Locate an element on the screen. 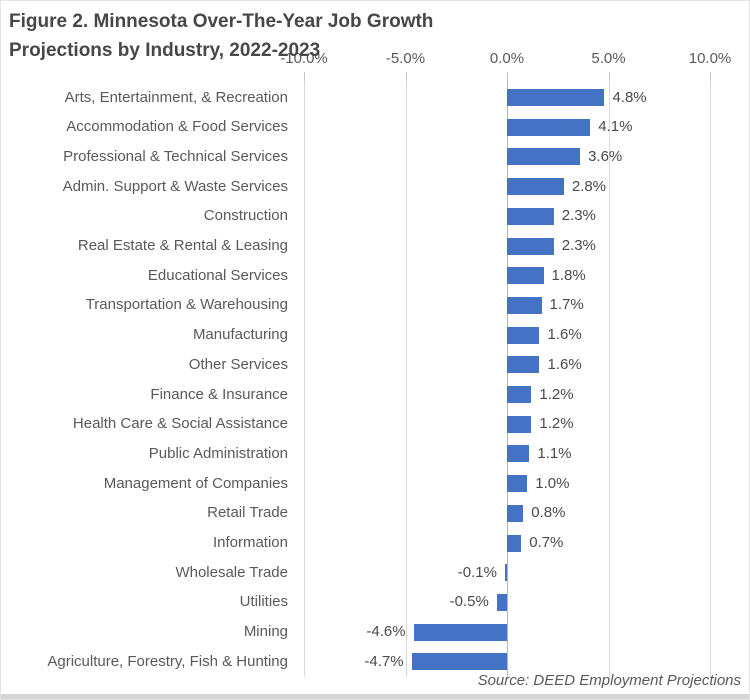 This screenshot has height=700, width=750. category-label: Educational Services is located at coordinates (217, 275).